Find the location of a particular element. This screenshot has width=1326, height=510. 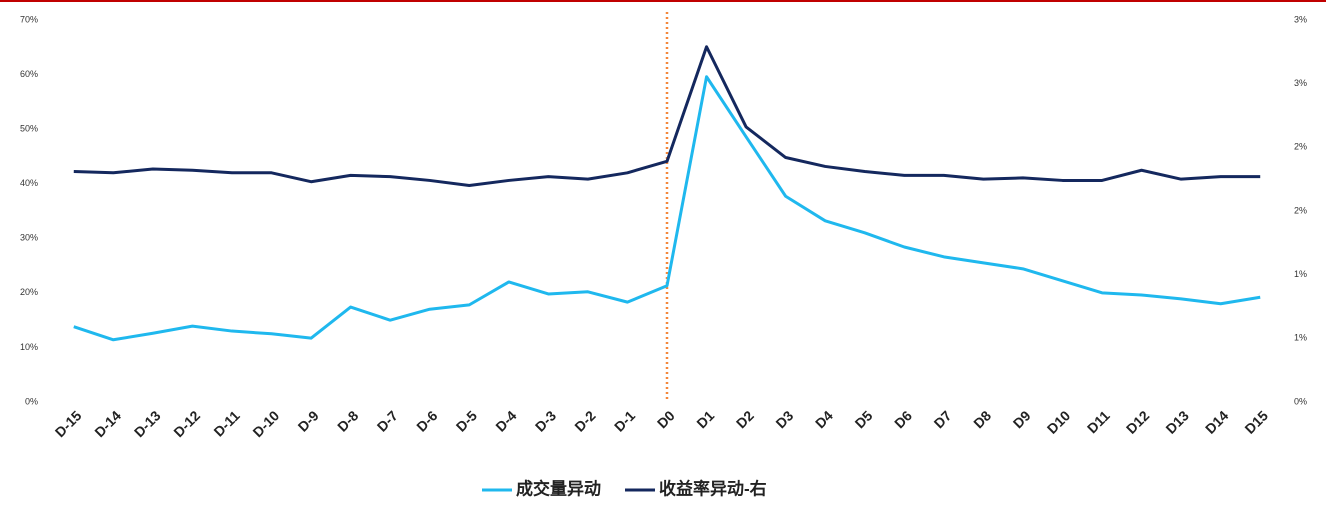

x-tick-label: D6 is located at coordinates (903, 419).